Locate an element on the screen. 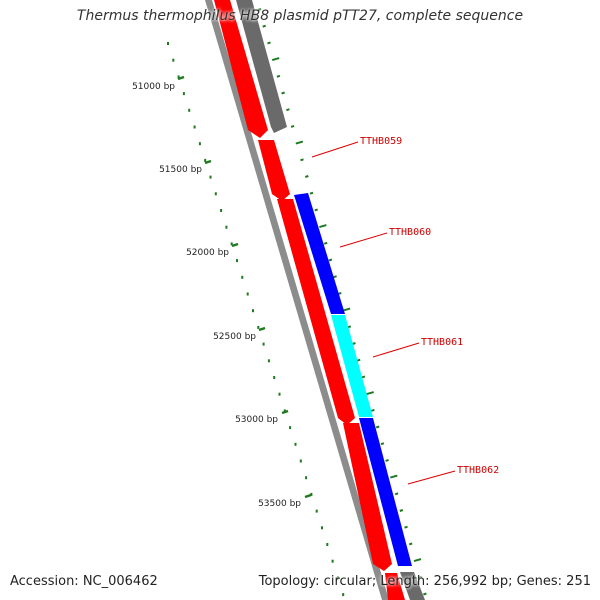  scale-tick: 53500 bp is located at coordinates (285, 501).